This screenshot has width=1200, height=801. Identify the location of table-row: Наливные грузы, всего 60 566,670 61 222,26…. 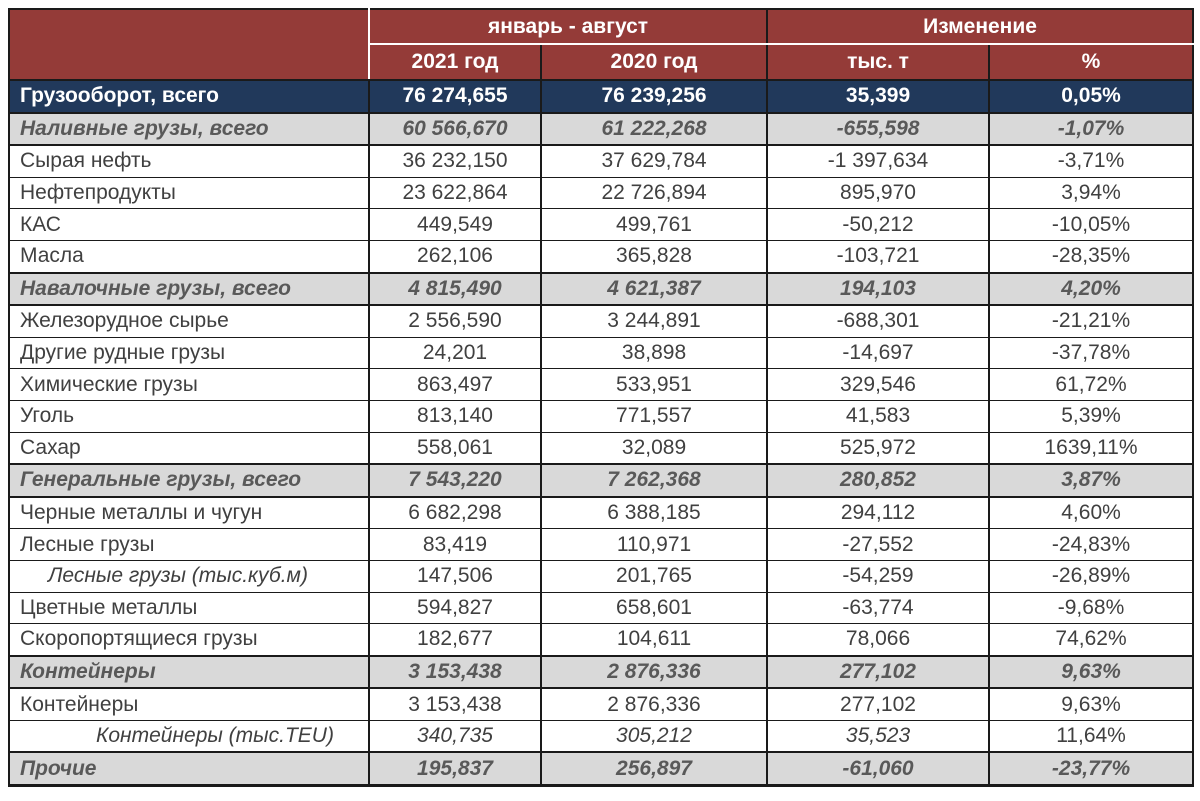
(601, 129).